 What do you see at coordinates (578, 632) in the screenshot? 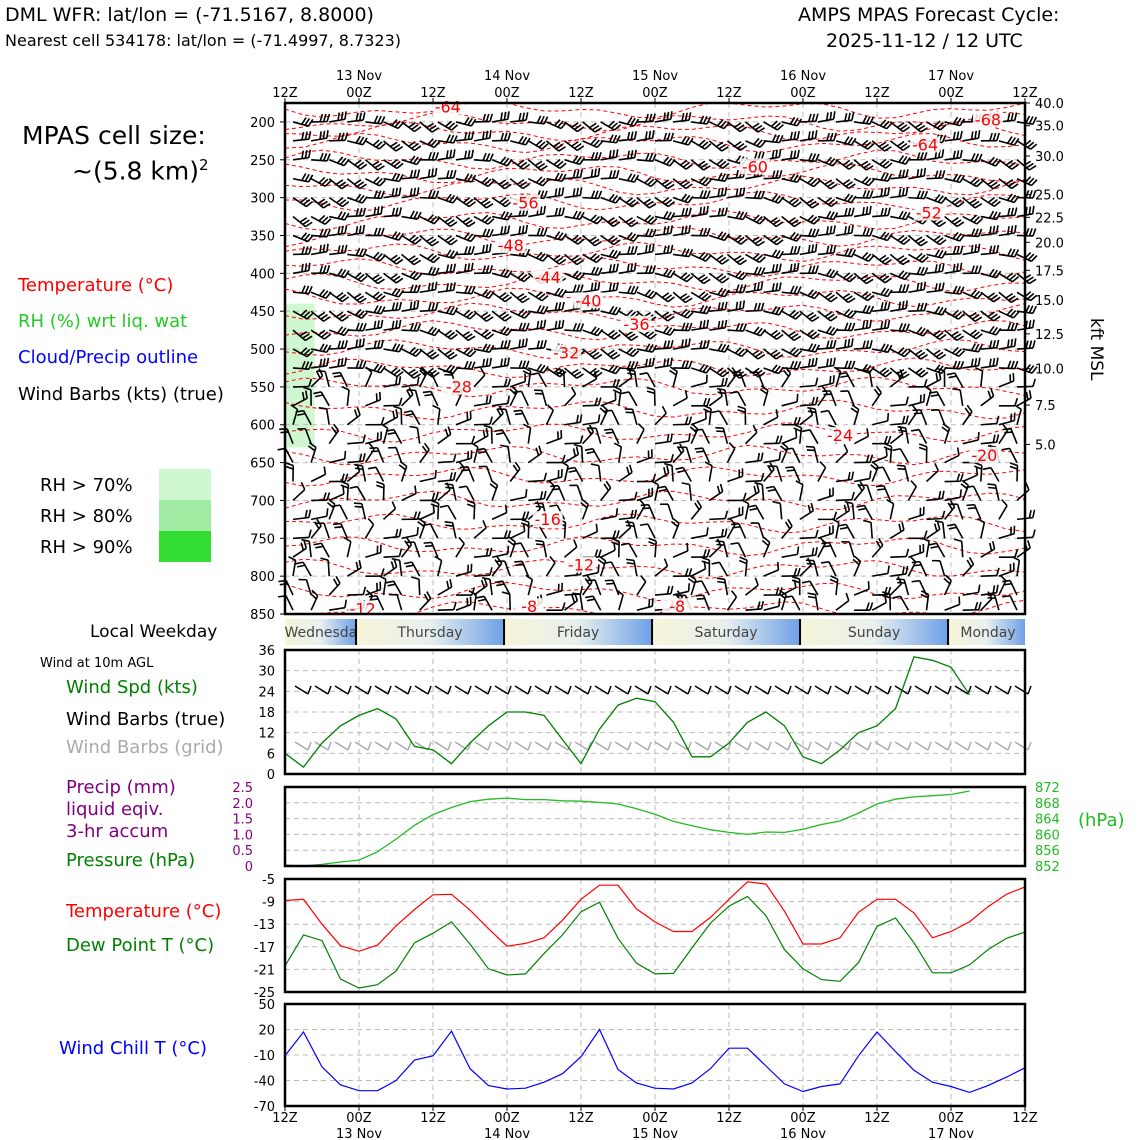
I see `weekday-band` at bounding box center [578, 632].